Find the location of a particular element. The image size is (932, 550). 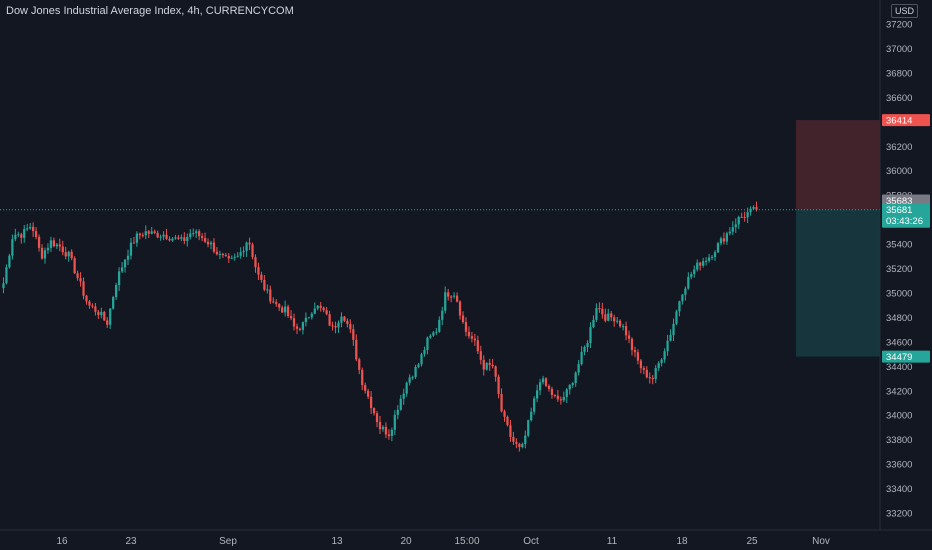

x-tick-label: 23 is located at coordinates (131, 541).